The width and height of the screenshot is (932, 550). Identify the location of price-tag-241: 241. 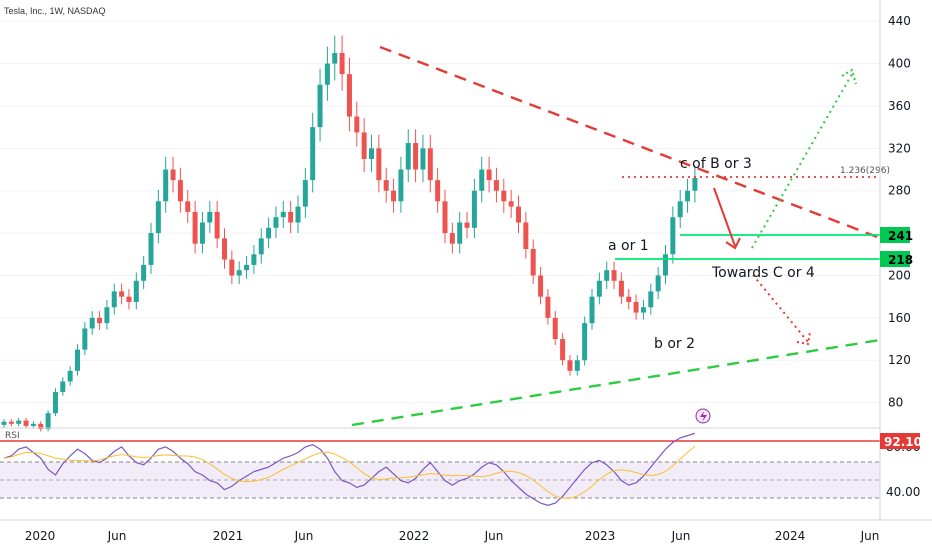
(896, 235).